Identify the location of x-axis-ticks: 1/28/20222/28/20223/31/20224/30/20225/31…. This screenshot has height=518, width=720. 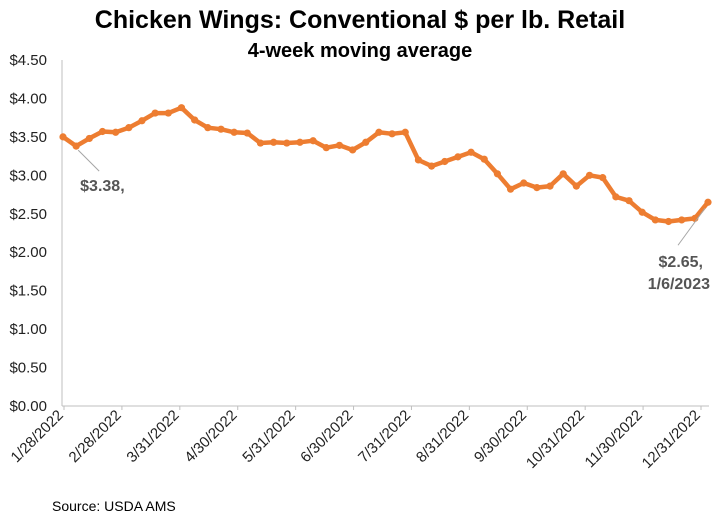
(356, 439).